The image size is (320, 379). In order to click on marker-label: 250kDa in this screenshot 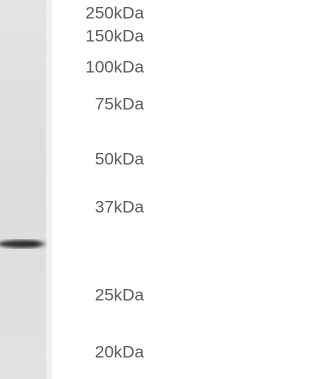, I will do `click(114, 12)`.